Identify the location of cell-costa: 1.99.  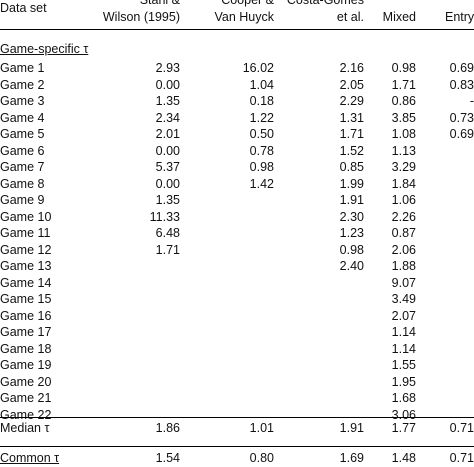
(351, 183).